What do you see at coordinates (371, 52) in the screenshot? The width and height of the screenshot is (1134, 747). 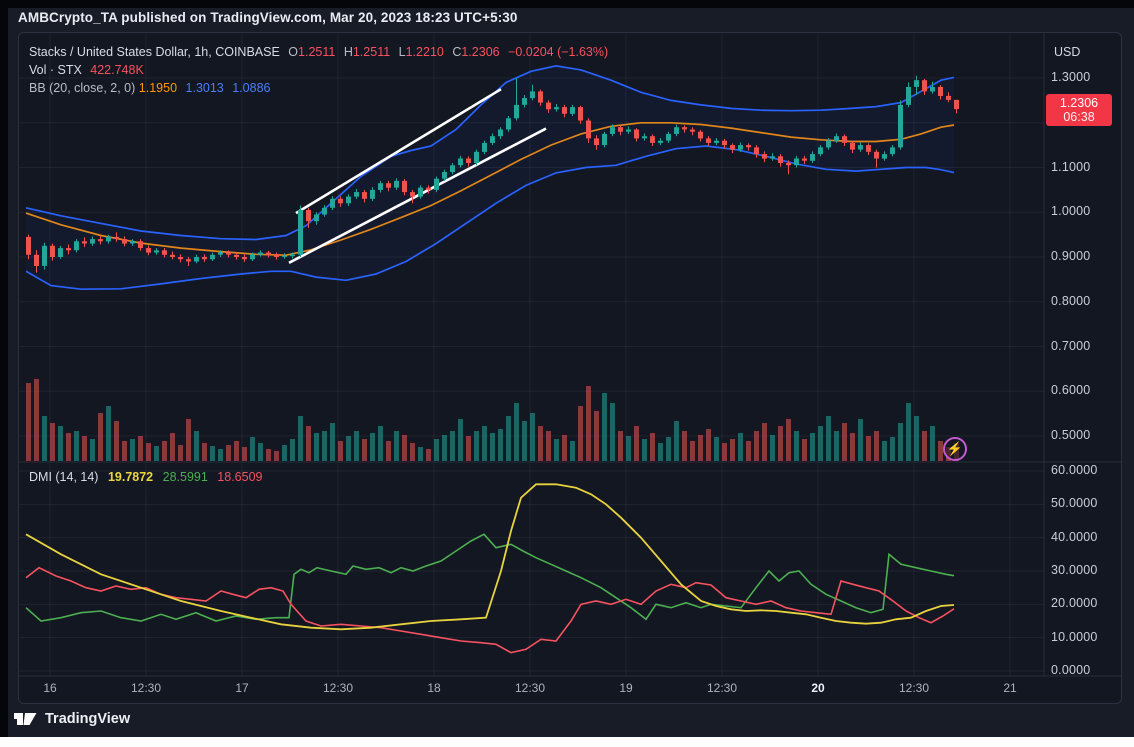 I see `high-value: 1.2511` at bounding box center [371, 52].